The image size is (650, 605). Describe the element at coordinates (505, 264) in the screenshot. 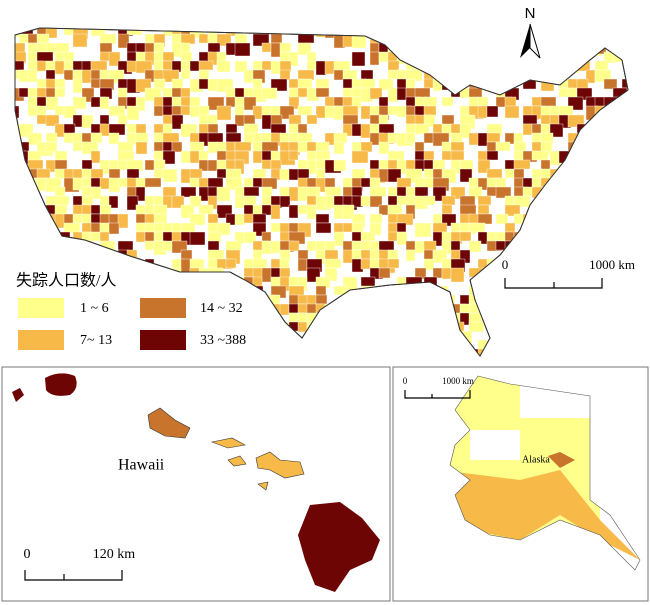

I see `scale-start: 0` at that location.